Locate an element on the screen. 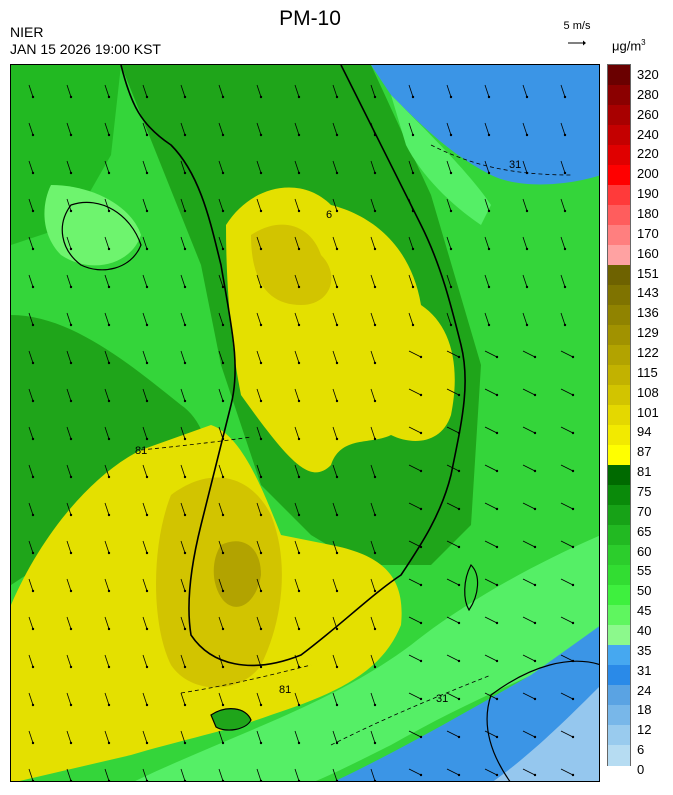  color-scale-label: 320 is located at coordinates (648, 74).